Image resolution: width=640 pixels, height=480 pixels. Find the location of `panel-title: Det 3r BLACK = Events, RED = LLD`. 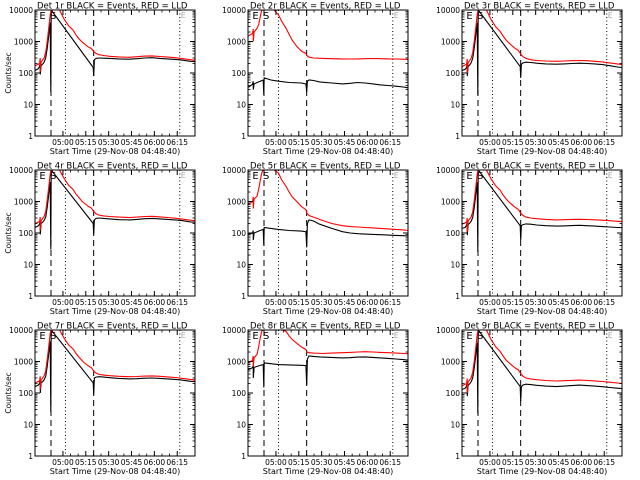

panel-title: Det 3r BLACK = Events, RED = LLD is located at coordinates (539, 7).